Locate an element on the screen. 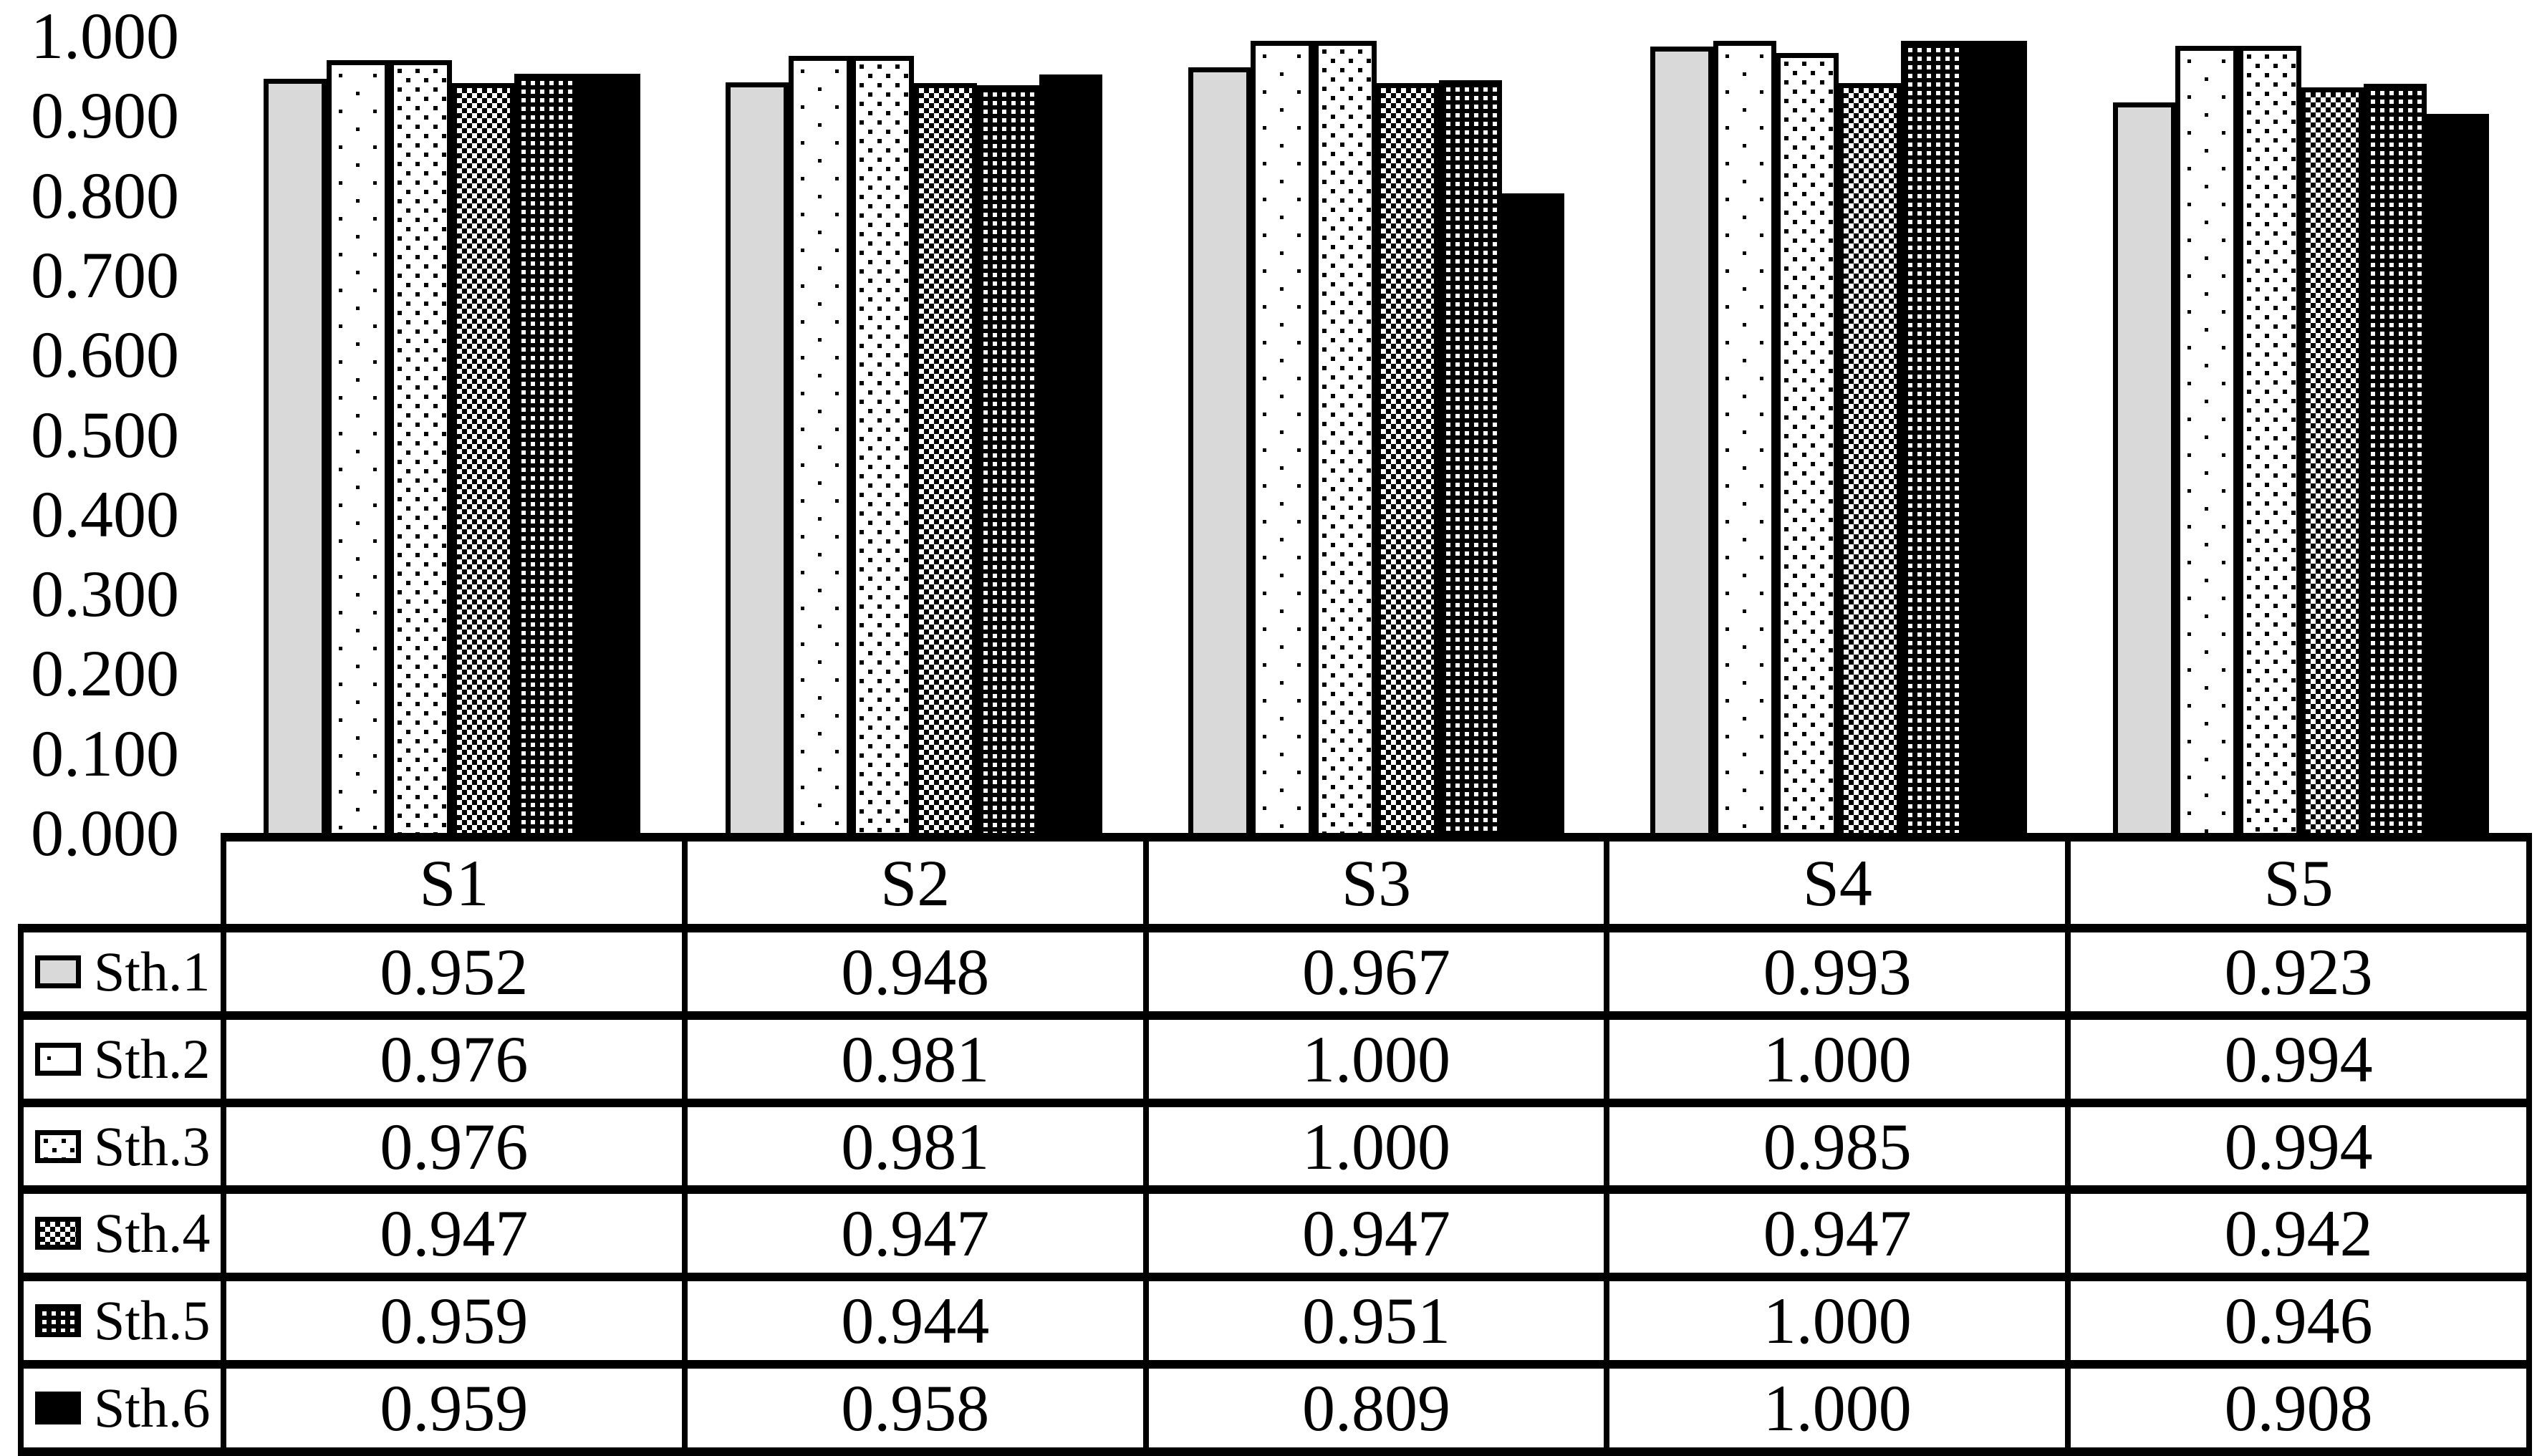  legend-label: Sth.3 is located at coordinates (152, 1145).